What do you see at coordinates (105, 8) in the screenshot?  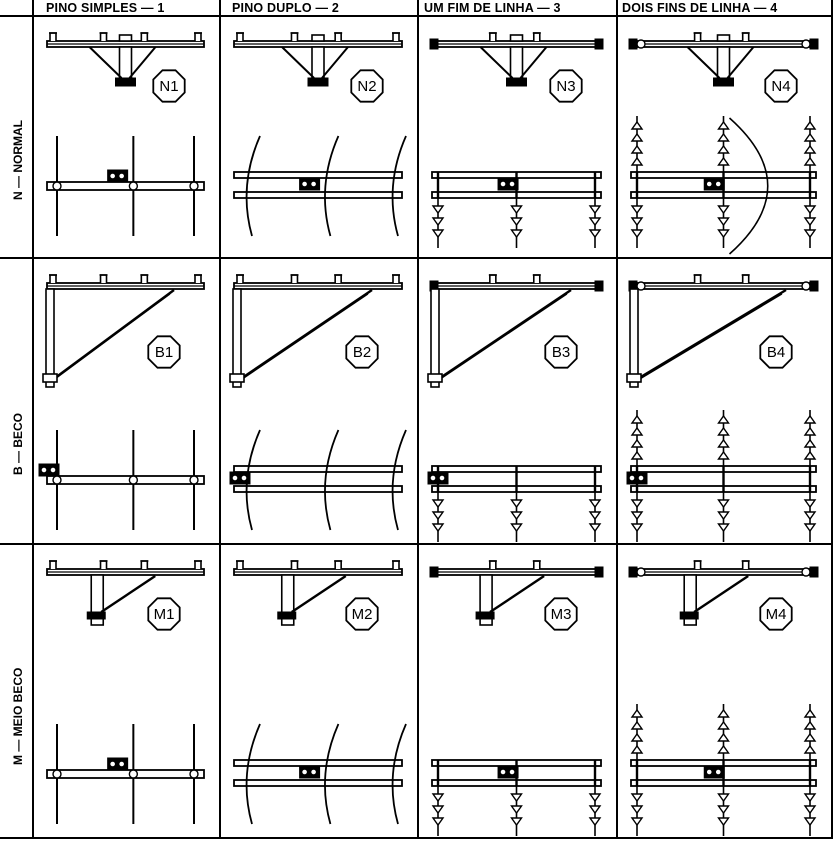 I see `column-header-1: PINO SIMPLES — 1` at bounding box center [105, 8].